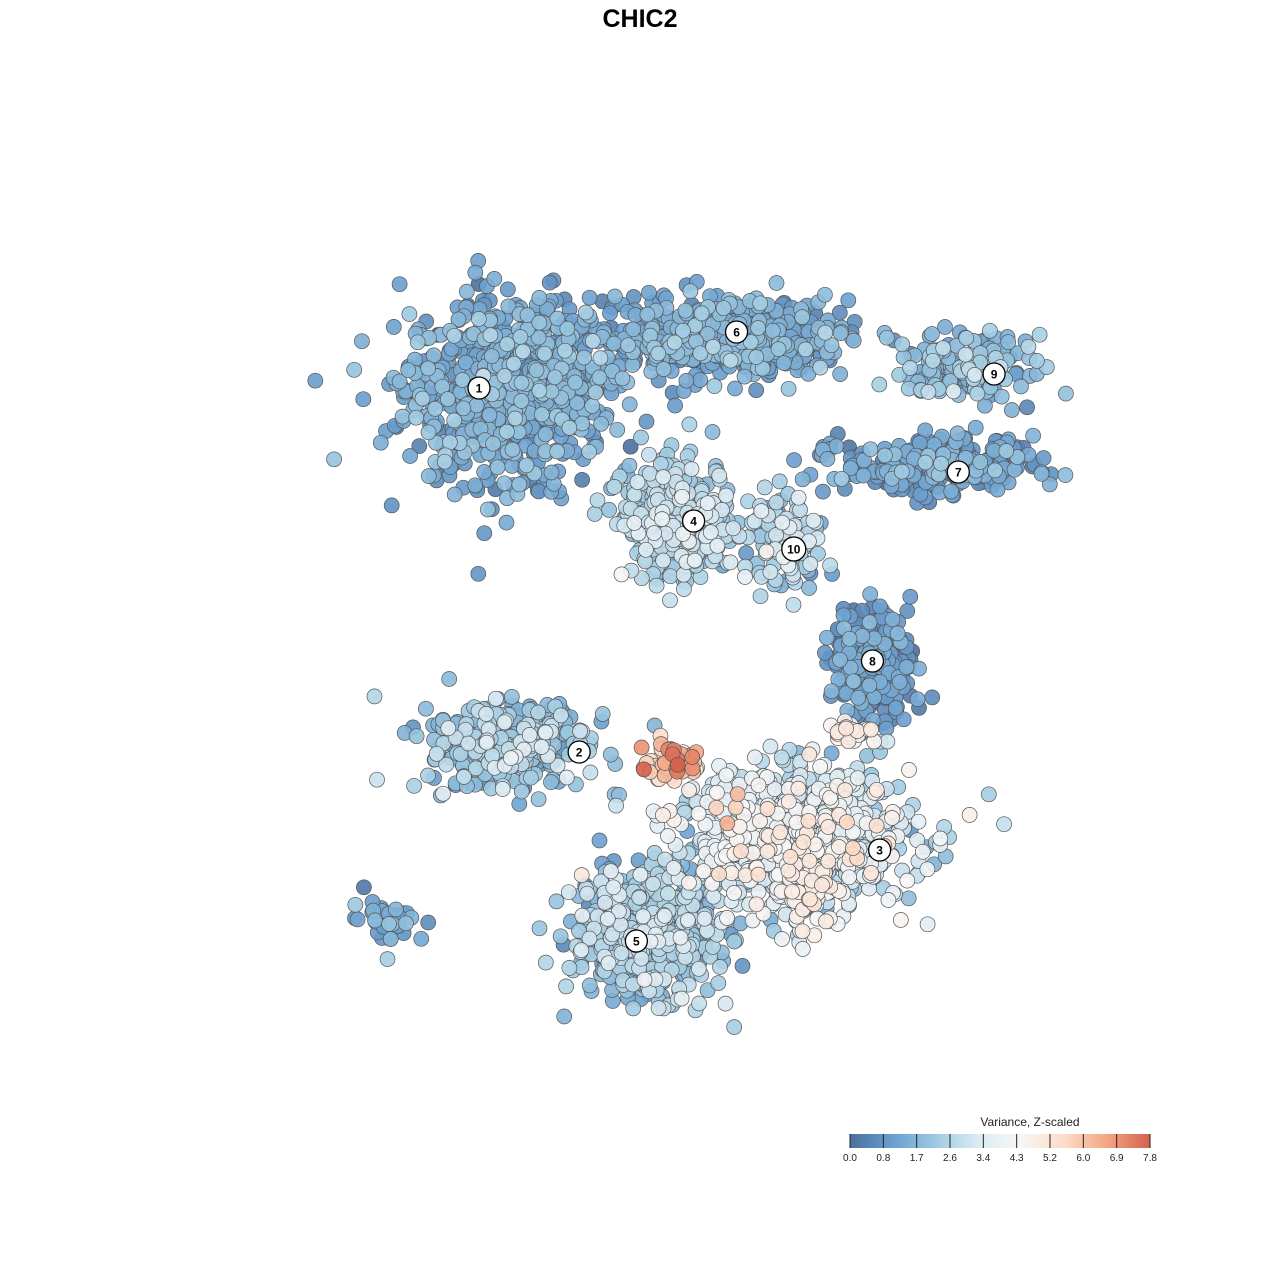  I want to click on cluster-label-10: 10, so click(794, 549).